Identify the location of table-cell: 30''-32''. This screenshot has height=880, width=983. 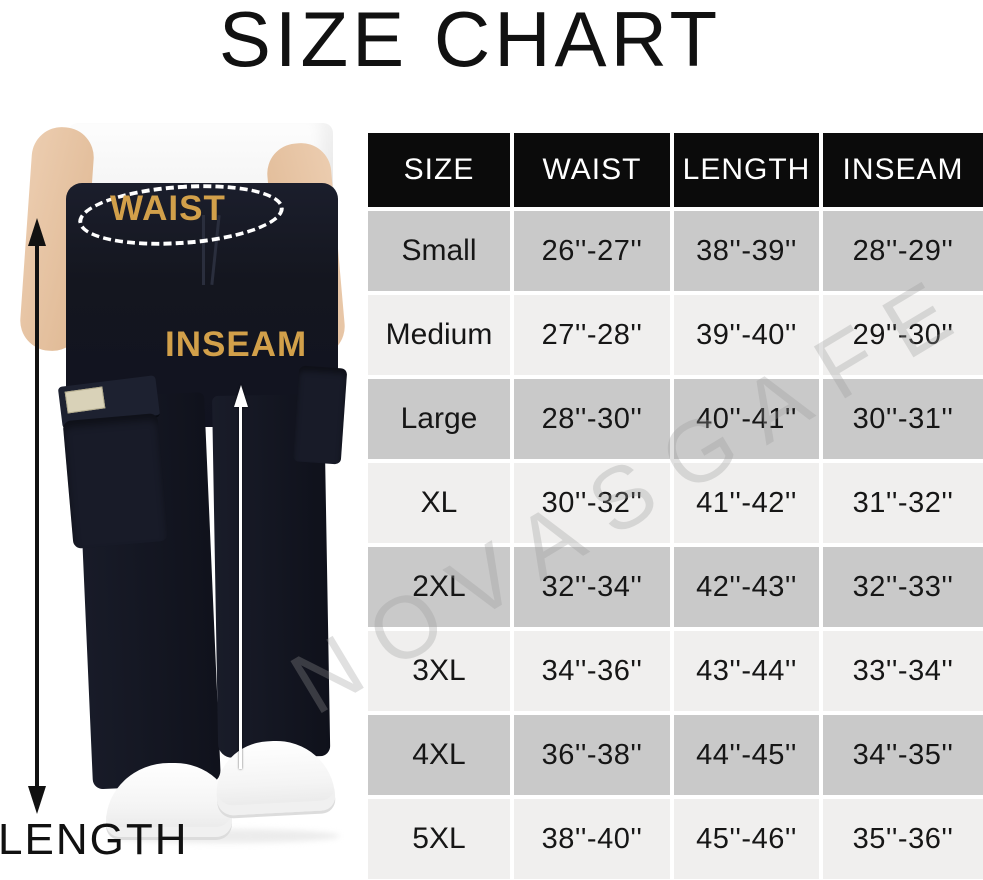
(592, 503).